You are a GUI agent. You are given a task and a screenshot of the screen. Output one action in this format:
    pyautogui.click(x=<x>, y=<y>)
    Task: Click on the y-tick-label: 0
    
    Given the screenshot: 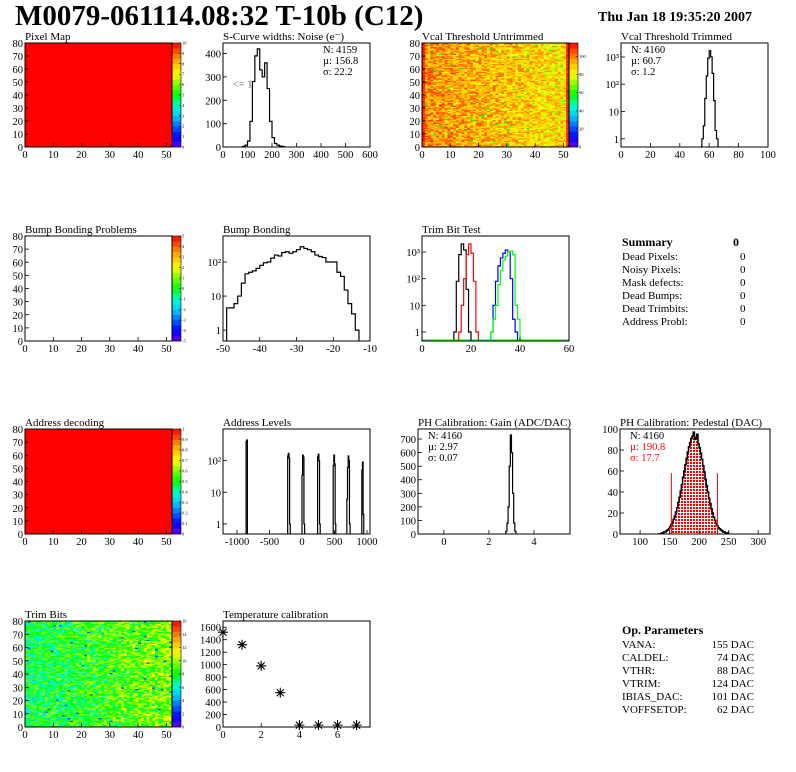 What is the action you would take?
    pyautogui.click(x=20, y=148)
    